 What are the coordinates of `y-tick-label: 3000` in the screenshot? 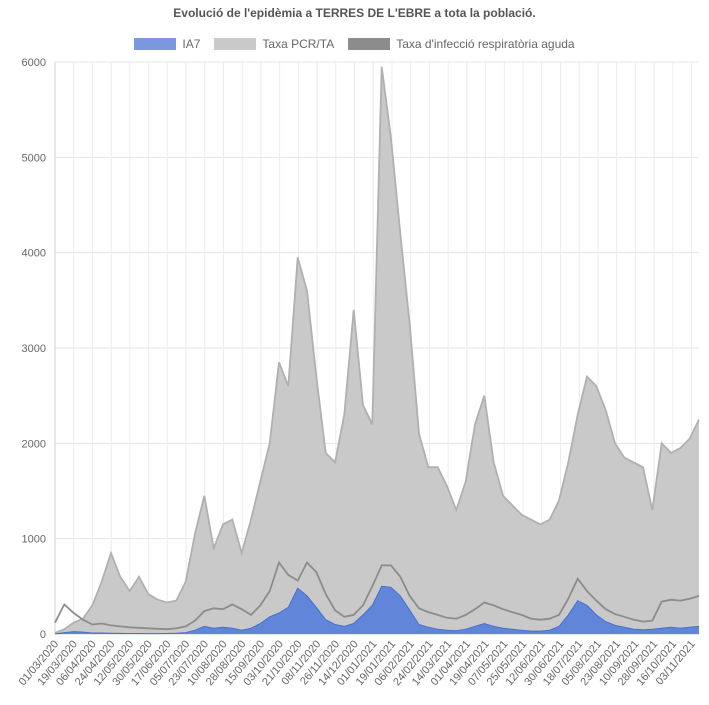 It's located at (34, 349).